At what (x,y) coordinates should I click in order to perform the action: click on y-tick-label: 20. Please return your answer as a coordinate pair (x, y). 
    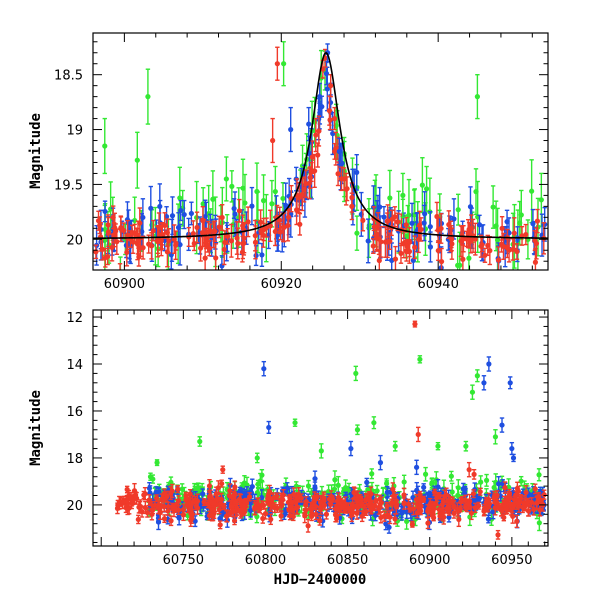
    Looking at the image, I should click on (74, 240).